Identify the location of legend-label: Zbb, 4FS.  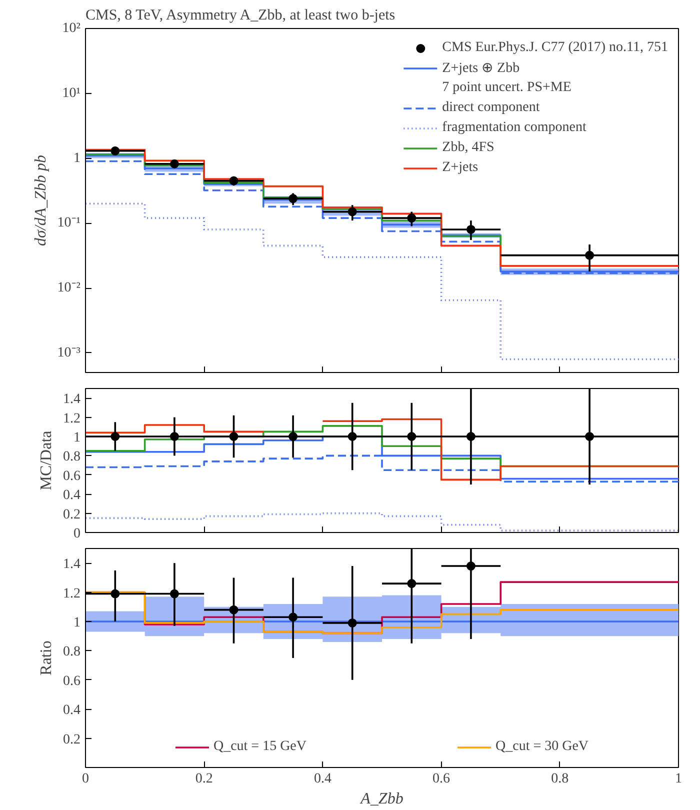
(468, 148).